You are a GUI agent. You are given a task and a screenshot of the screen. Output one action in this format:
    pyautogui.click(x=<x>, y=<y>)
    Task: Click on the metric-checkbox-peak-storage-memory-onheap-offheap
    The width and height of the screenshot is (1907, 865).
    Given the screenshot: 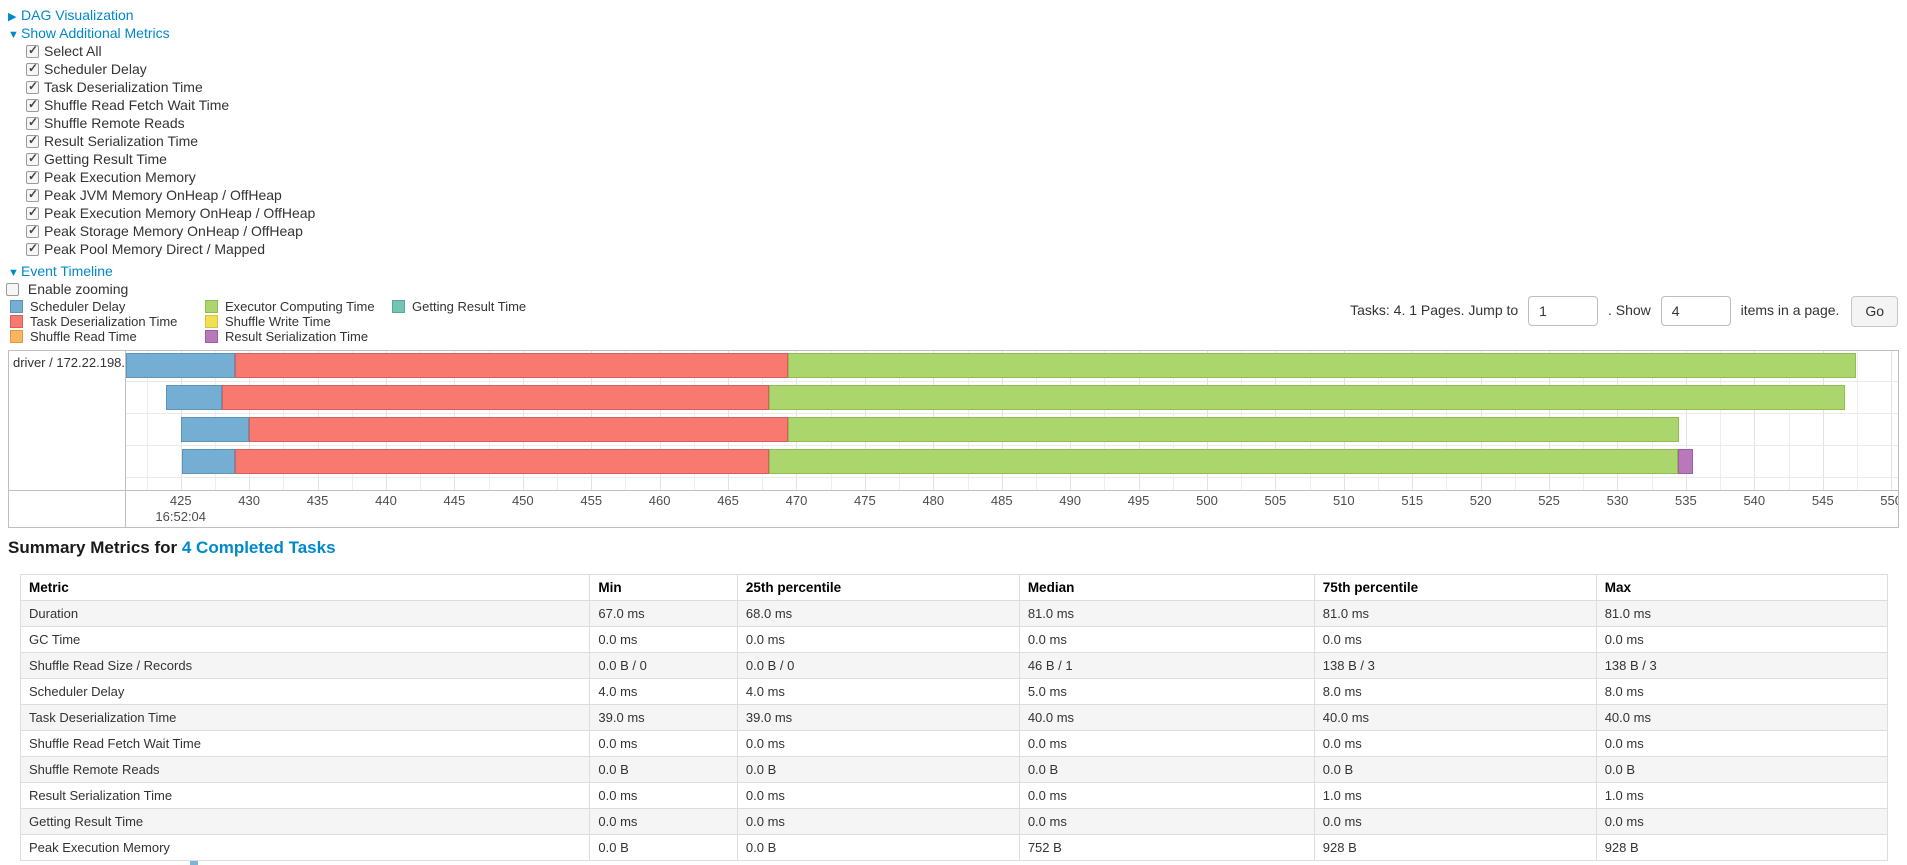 What is the action you would take?
    pyautogui.click(x=32, y=230)
    